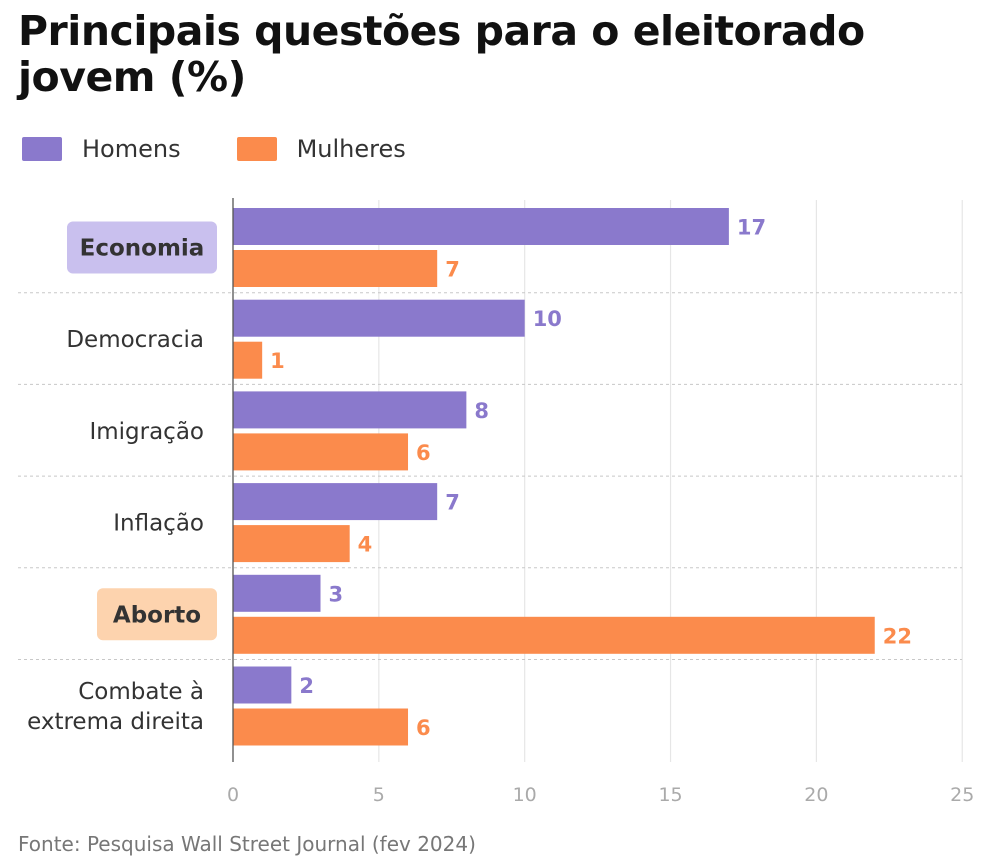  I want to click on legend-item-mulheres: Mulheres, so click(321, 149).